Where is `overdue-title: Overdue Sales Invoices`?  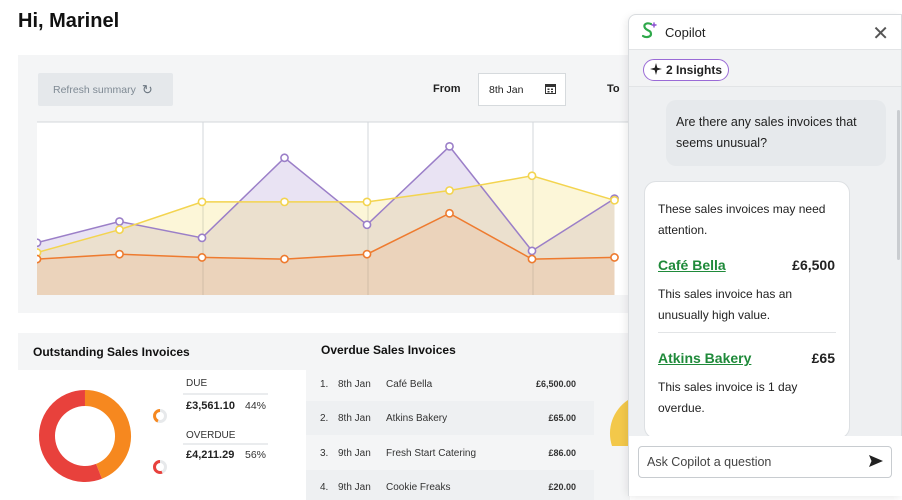
overdue-title: Overdue Sales Invoices is located at coordinates (388, 350).